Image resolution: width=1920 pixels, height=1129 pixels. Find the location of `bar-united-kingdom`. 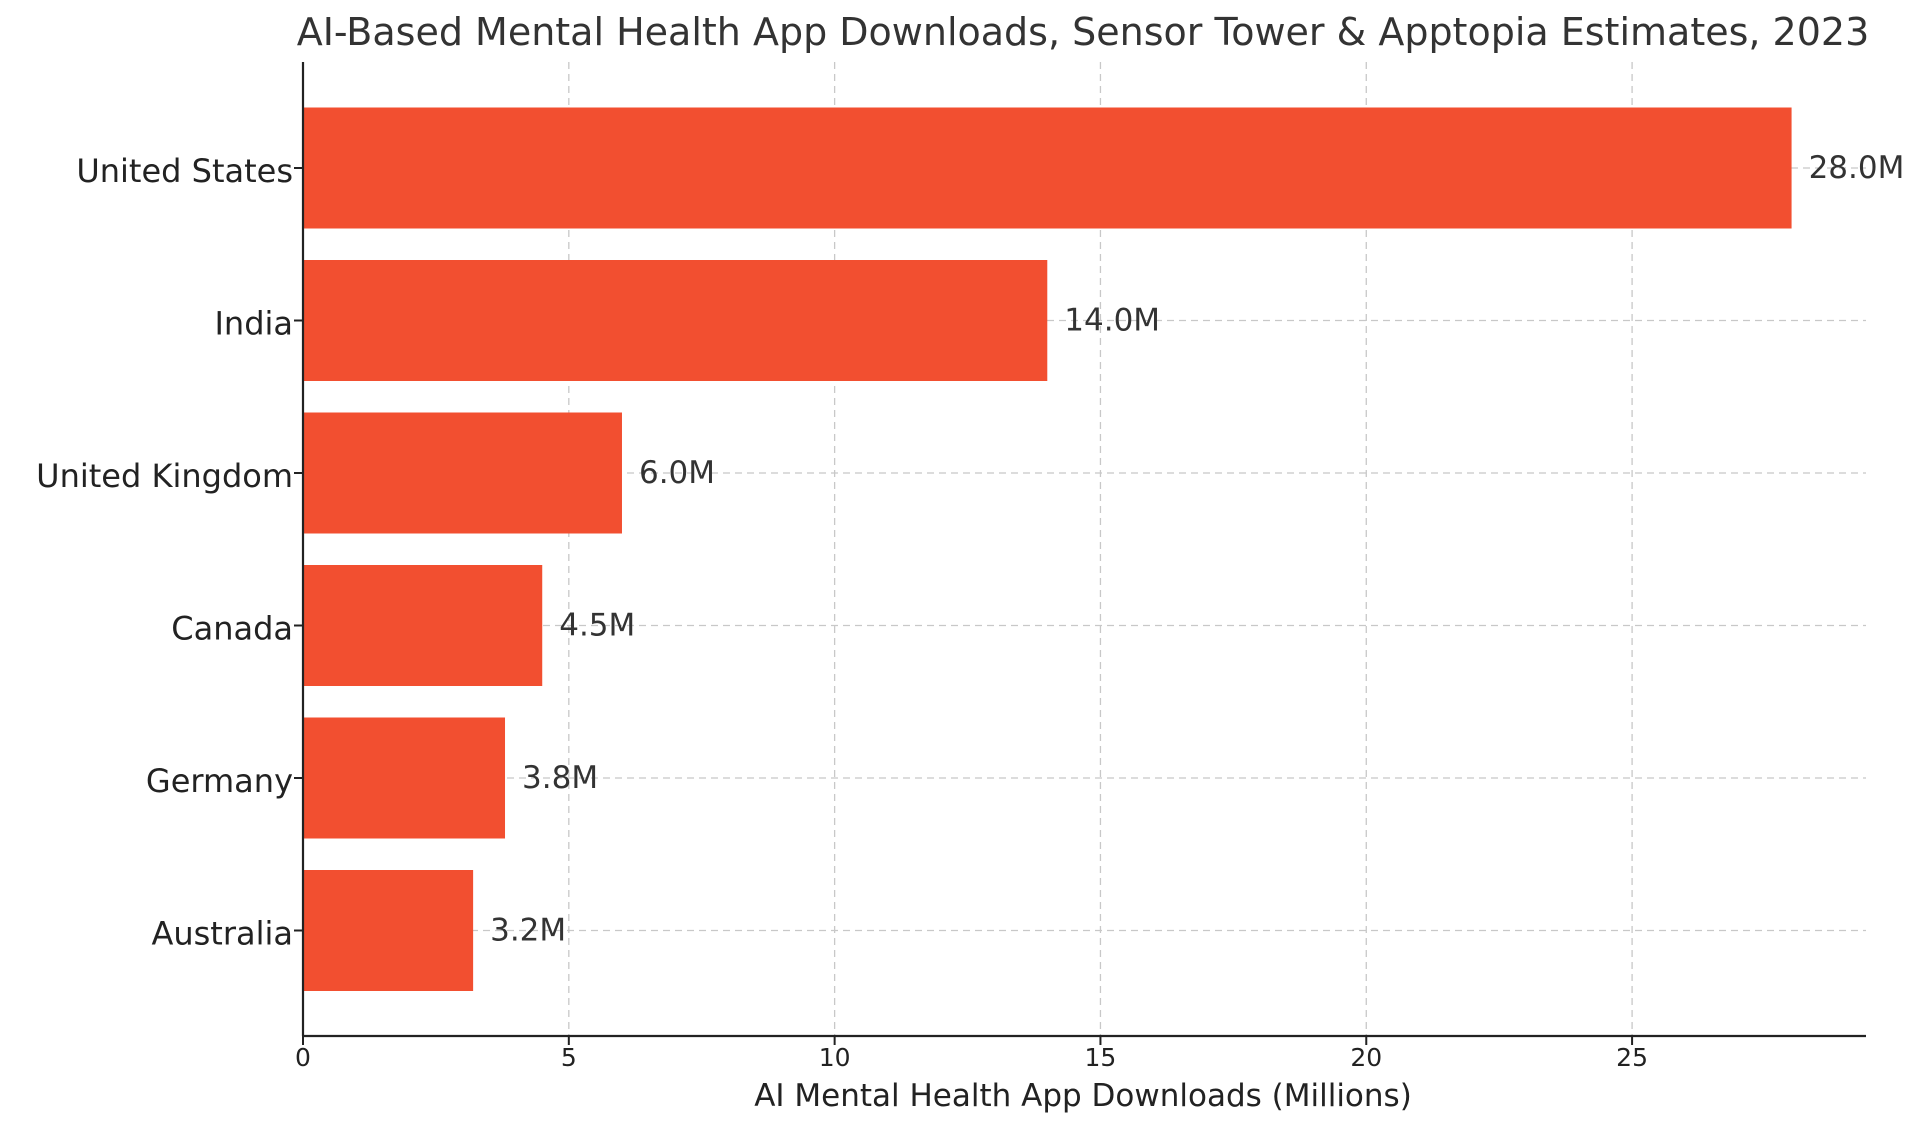

bar-united-kingdom is located at coordinates (462, 473).